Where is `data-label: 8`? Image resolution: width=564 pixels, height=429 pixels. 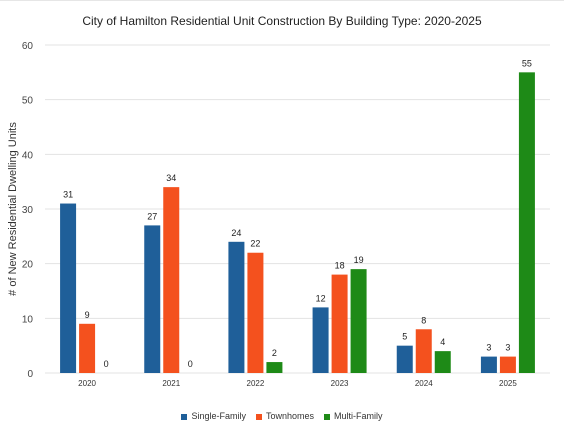 data-label: 8 is located at coordinates (423, 320).